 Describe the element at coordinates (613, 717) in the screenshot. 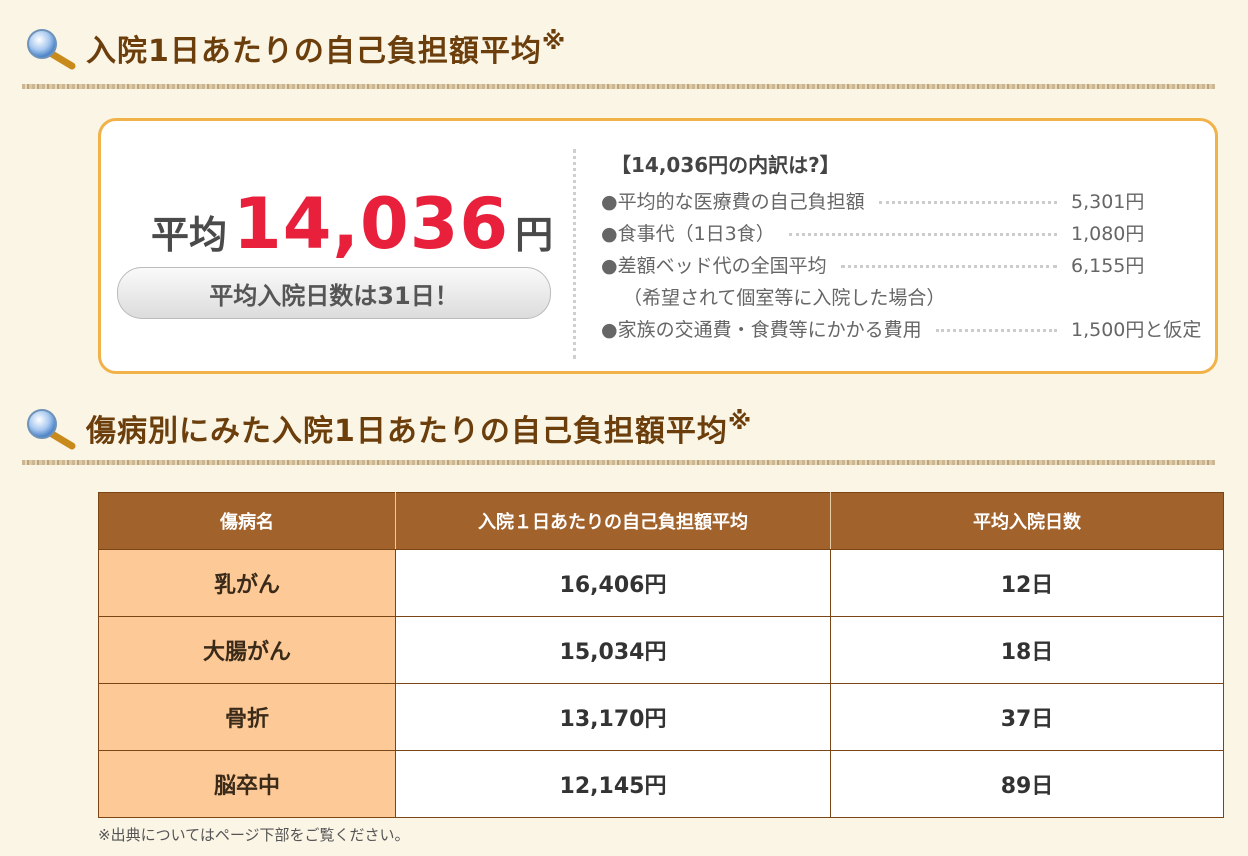

I see `daily-cost: 13,170円` at that location.